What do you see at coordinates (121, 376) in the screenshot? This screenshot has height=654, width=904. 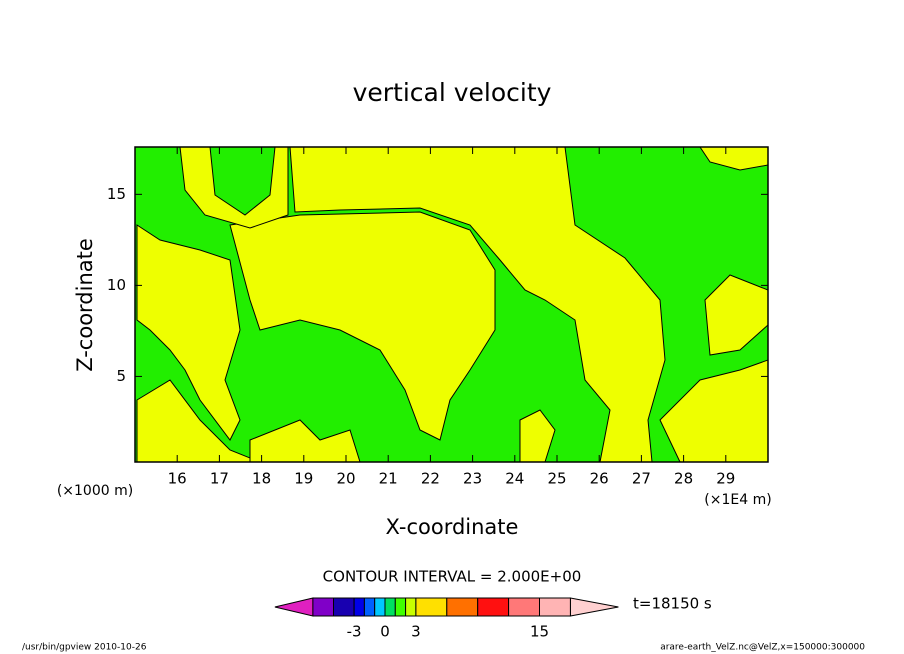 I see `y-tick-label: 5` at bounding box center [121, 376].